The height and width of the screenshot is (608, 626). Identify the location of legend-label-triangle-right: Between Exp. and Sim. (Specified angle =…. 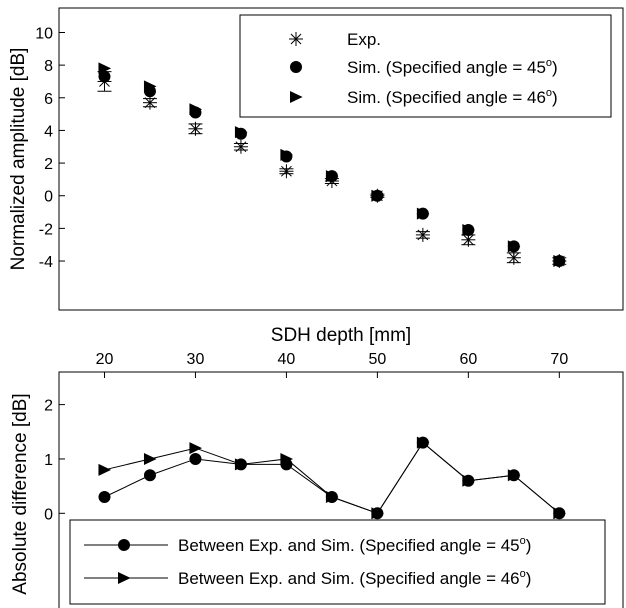
(354, 578).